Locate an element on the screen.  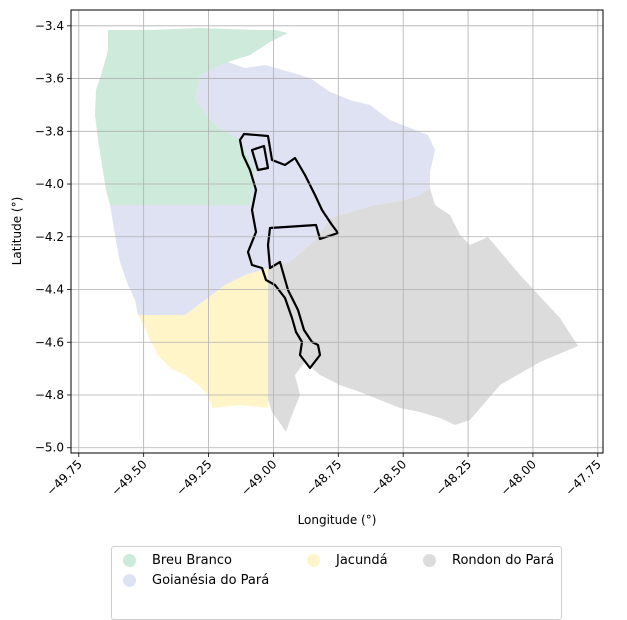
y-tick-label: −4.8 is located at coordinates (49, 395).